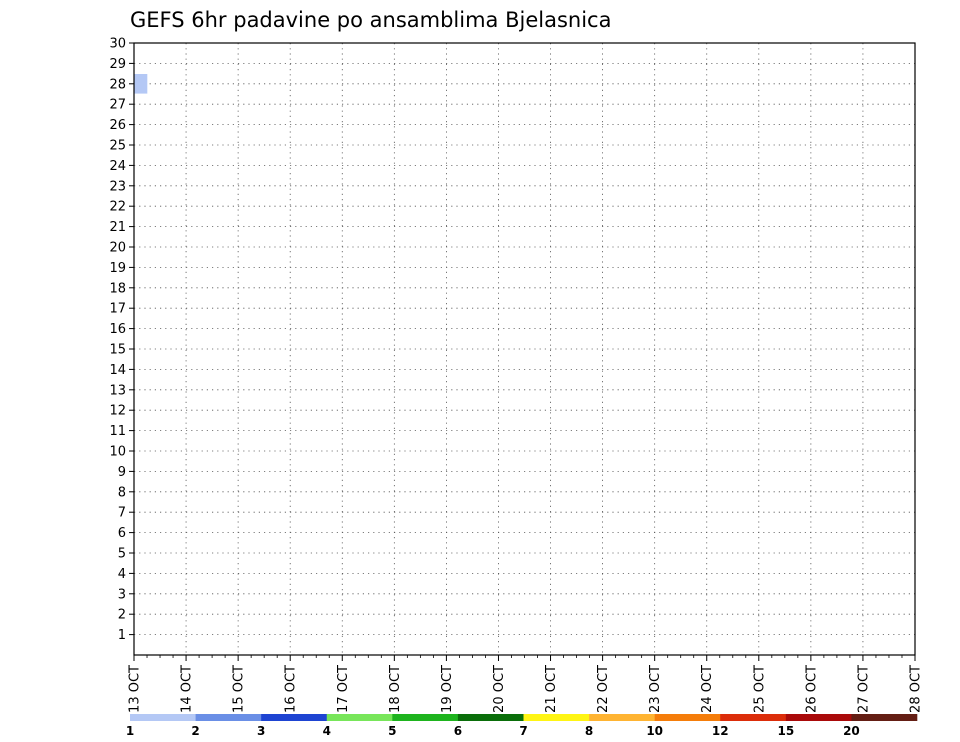 The image size is (960, 742). Describe the element at coordinates (117, 309) in the screenshot. I see `y-tick-label: 17` at that location.